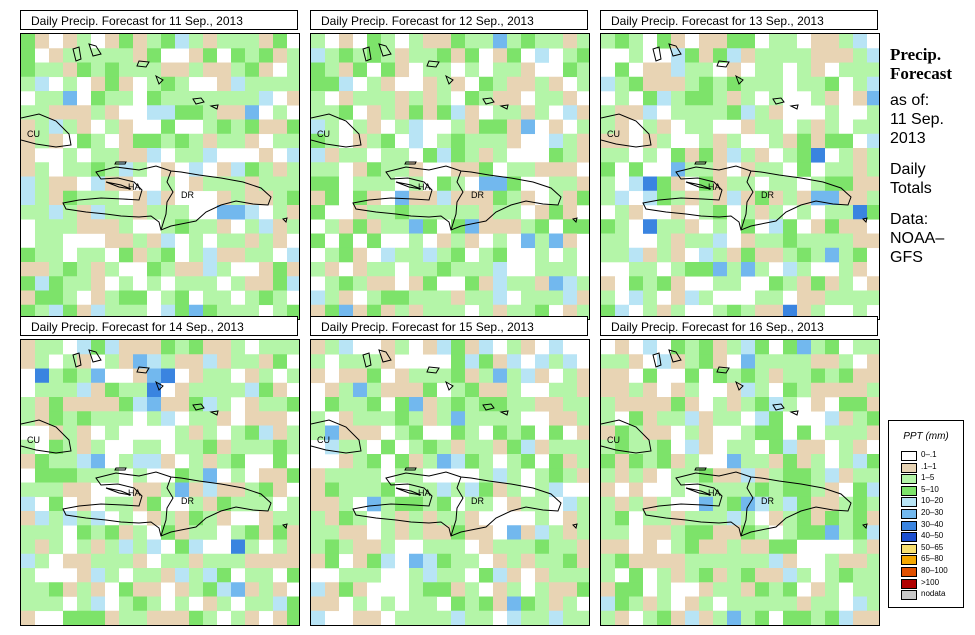  I want to click on label-ha: HA, so click(714, 493).